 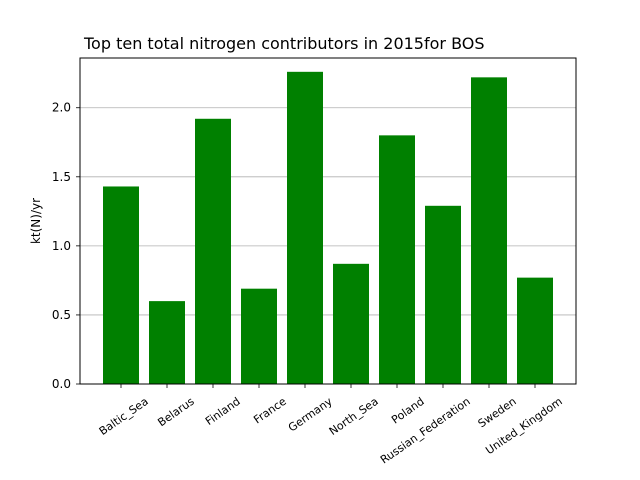 What do you see at coordinates (397, 259) in the screenshot?
I see `bar-poland` at bounding box center [397, 259].